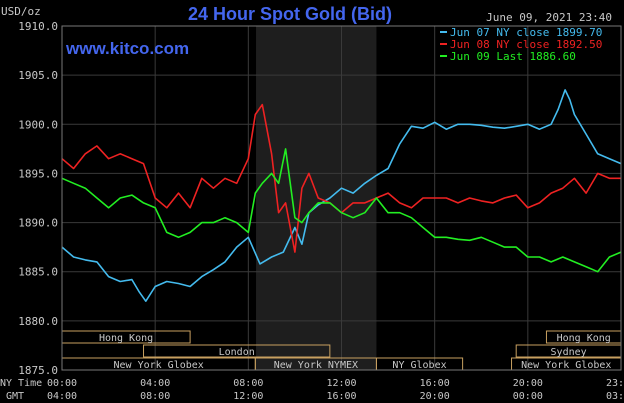 The width and height of the screenshot is (624, 403). What do you see at coordinates (155, 383) in the screenshot?
I see `x-tick-ny: 04:00` at bounding box center [155, 383].